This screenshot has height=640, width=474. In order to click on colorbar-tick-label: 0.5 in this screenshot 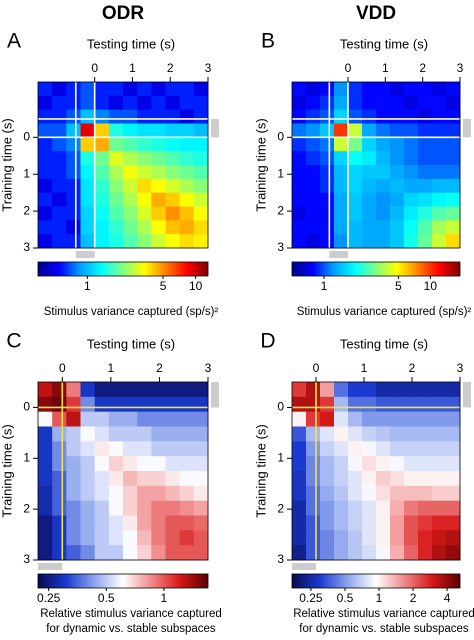, I will do `click(345, 598)`.